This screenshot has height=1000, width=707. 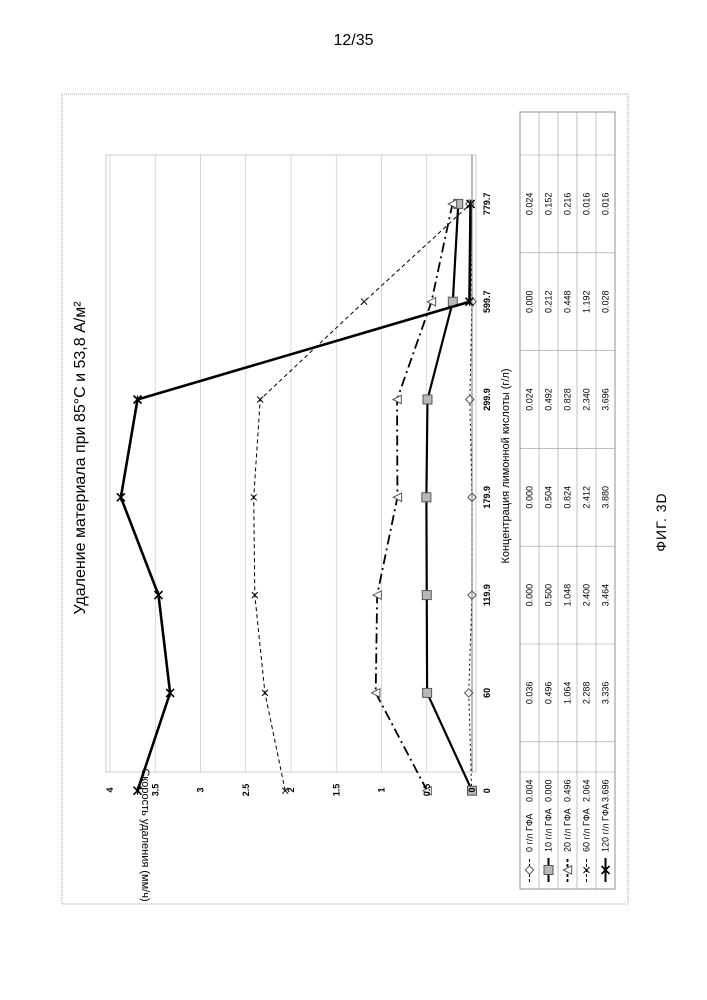 What do you see at coordinates (606, 693) in the screenshot?
I see `table-cell: 3.336` at bounding box center [606, 693].